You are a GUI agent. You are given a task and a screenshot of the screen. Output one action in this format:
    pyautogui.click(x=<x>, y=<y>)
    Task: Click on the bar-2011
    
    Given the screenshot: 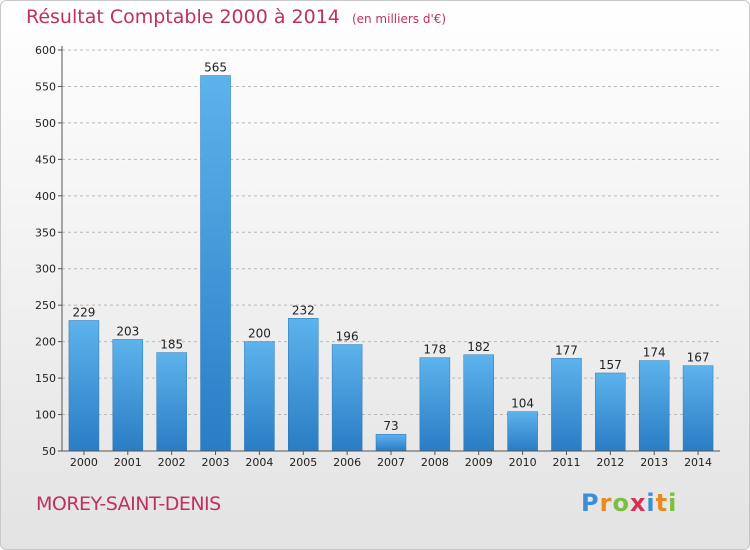 What is the action you would take?
    pyautogui.click(x=566, y=405)
    